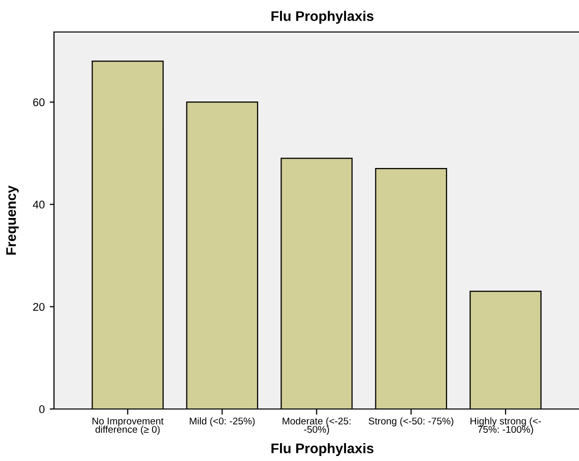 The height and width of the screenshot is (461, 579). I want to click on y-tick-label: 20, so click(39, 306).